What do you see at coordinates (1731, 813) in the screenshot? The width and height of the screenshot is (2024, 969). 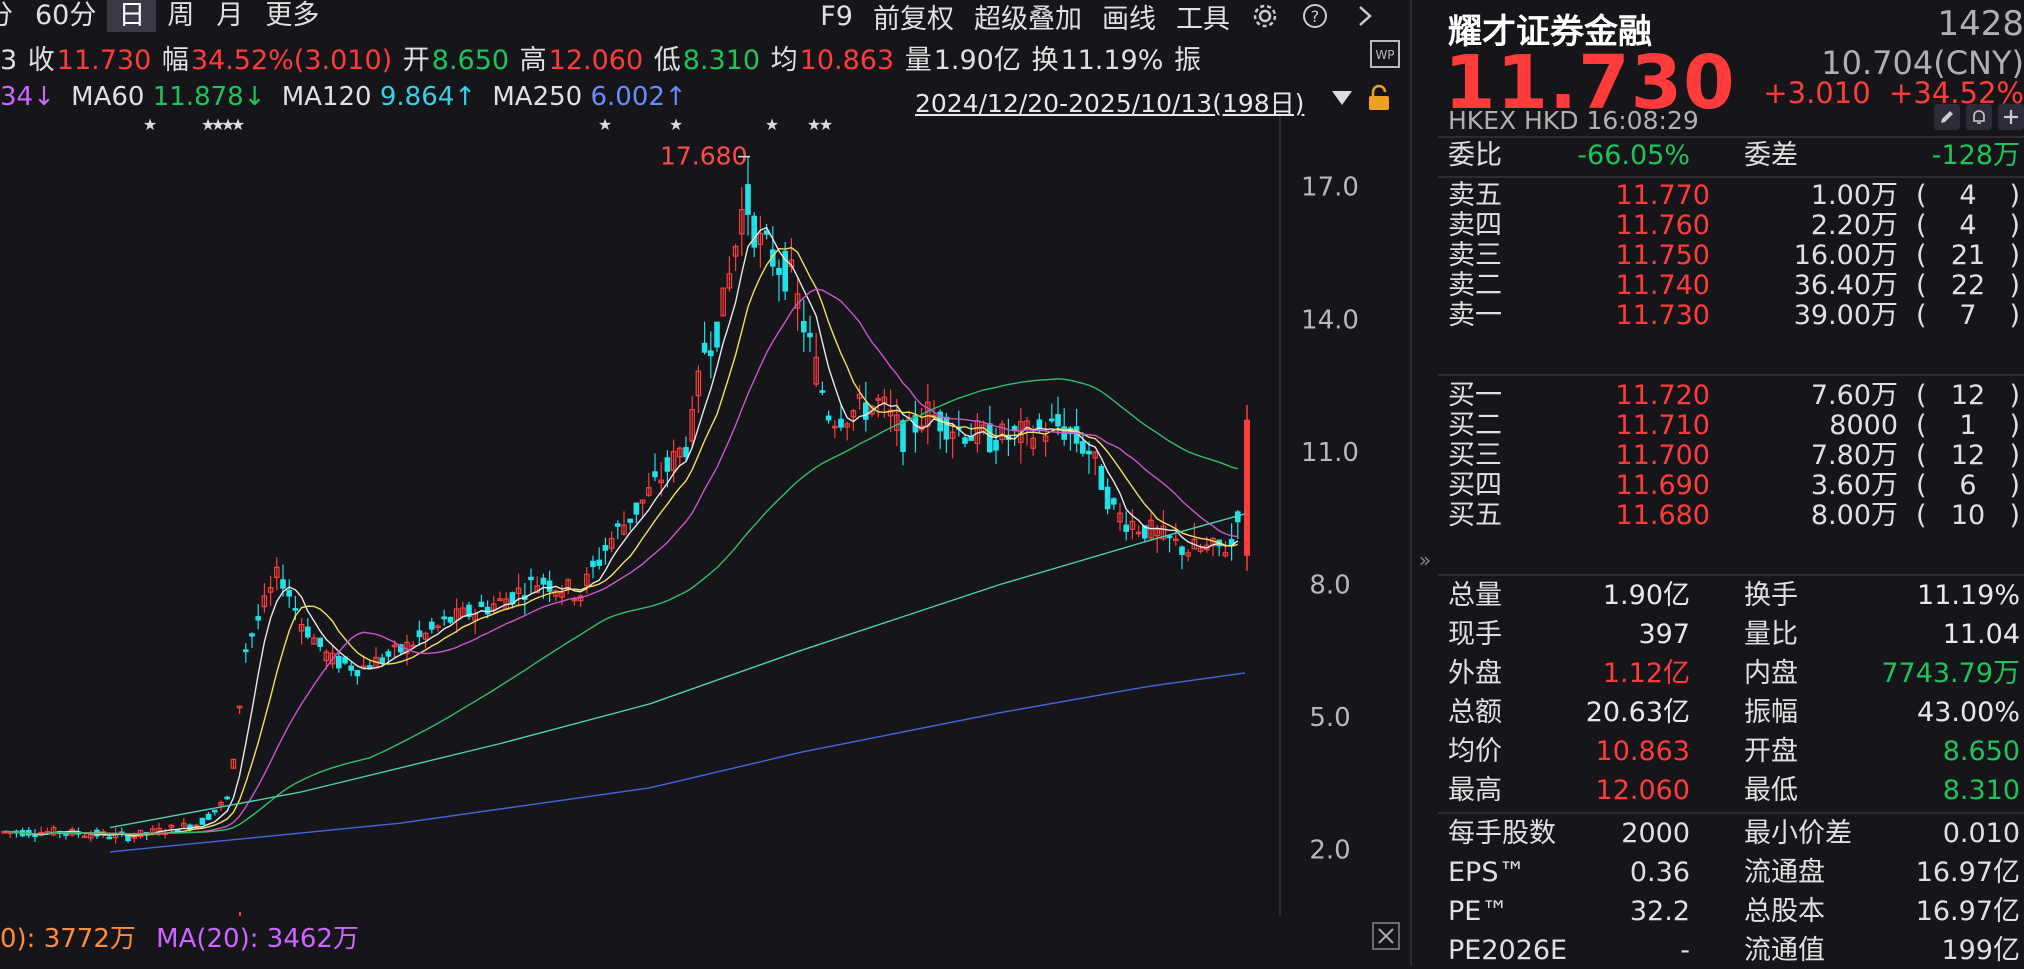 I see `divider` at bounding box center [1731, 813].